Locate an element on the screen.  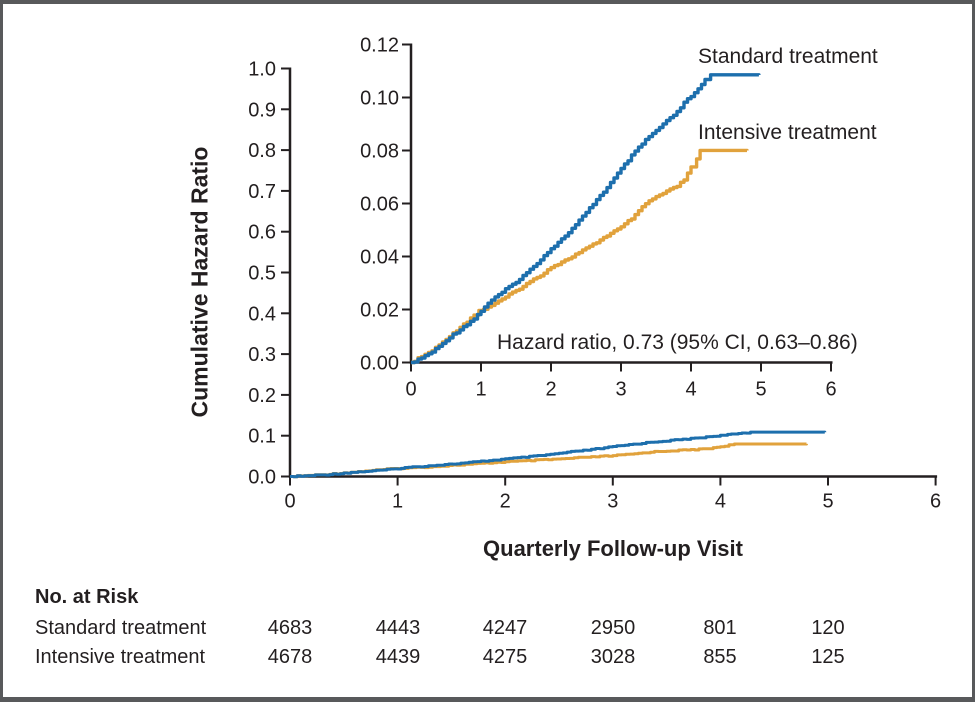
inset-plot-x-tick-label: 1 is located at coordinates (480, 390).